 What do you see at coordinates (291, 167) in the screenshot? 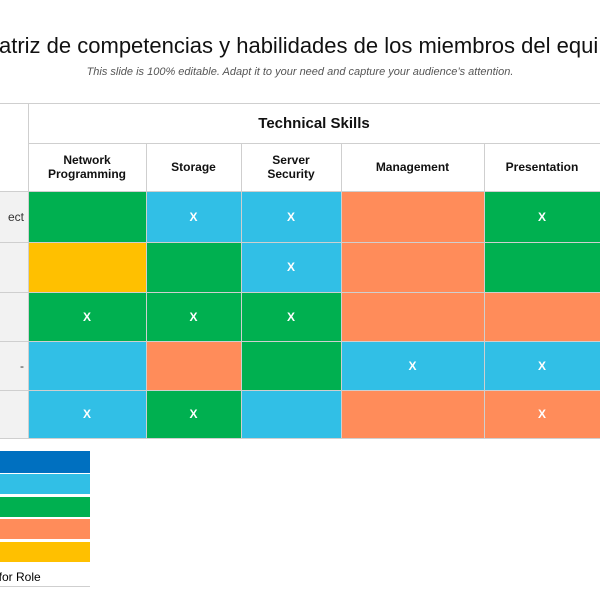
I see `column-header: Server Security` at bounding box center [291, 167].